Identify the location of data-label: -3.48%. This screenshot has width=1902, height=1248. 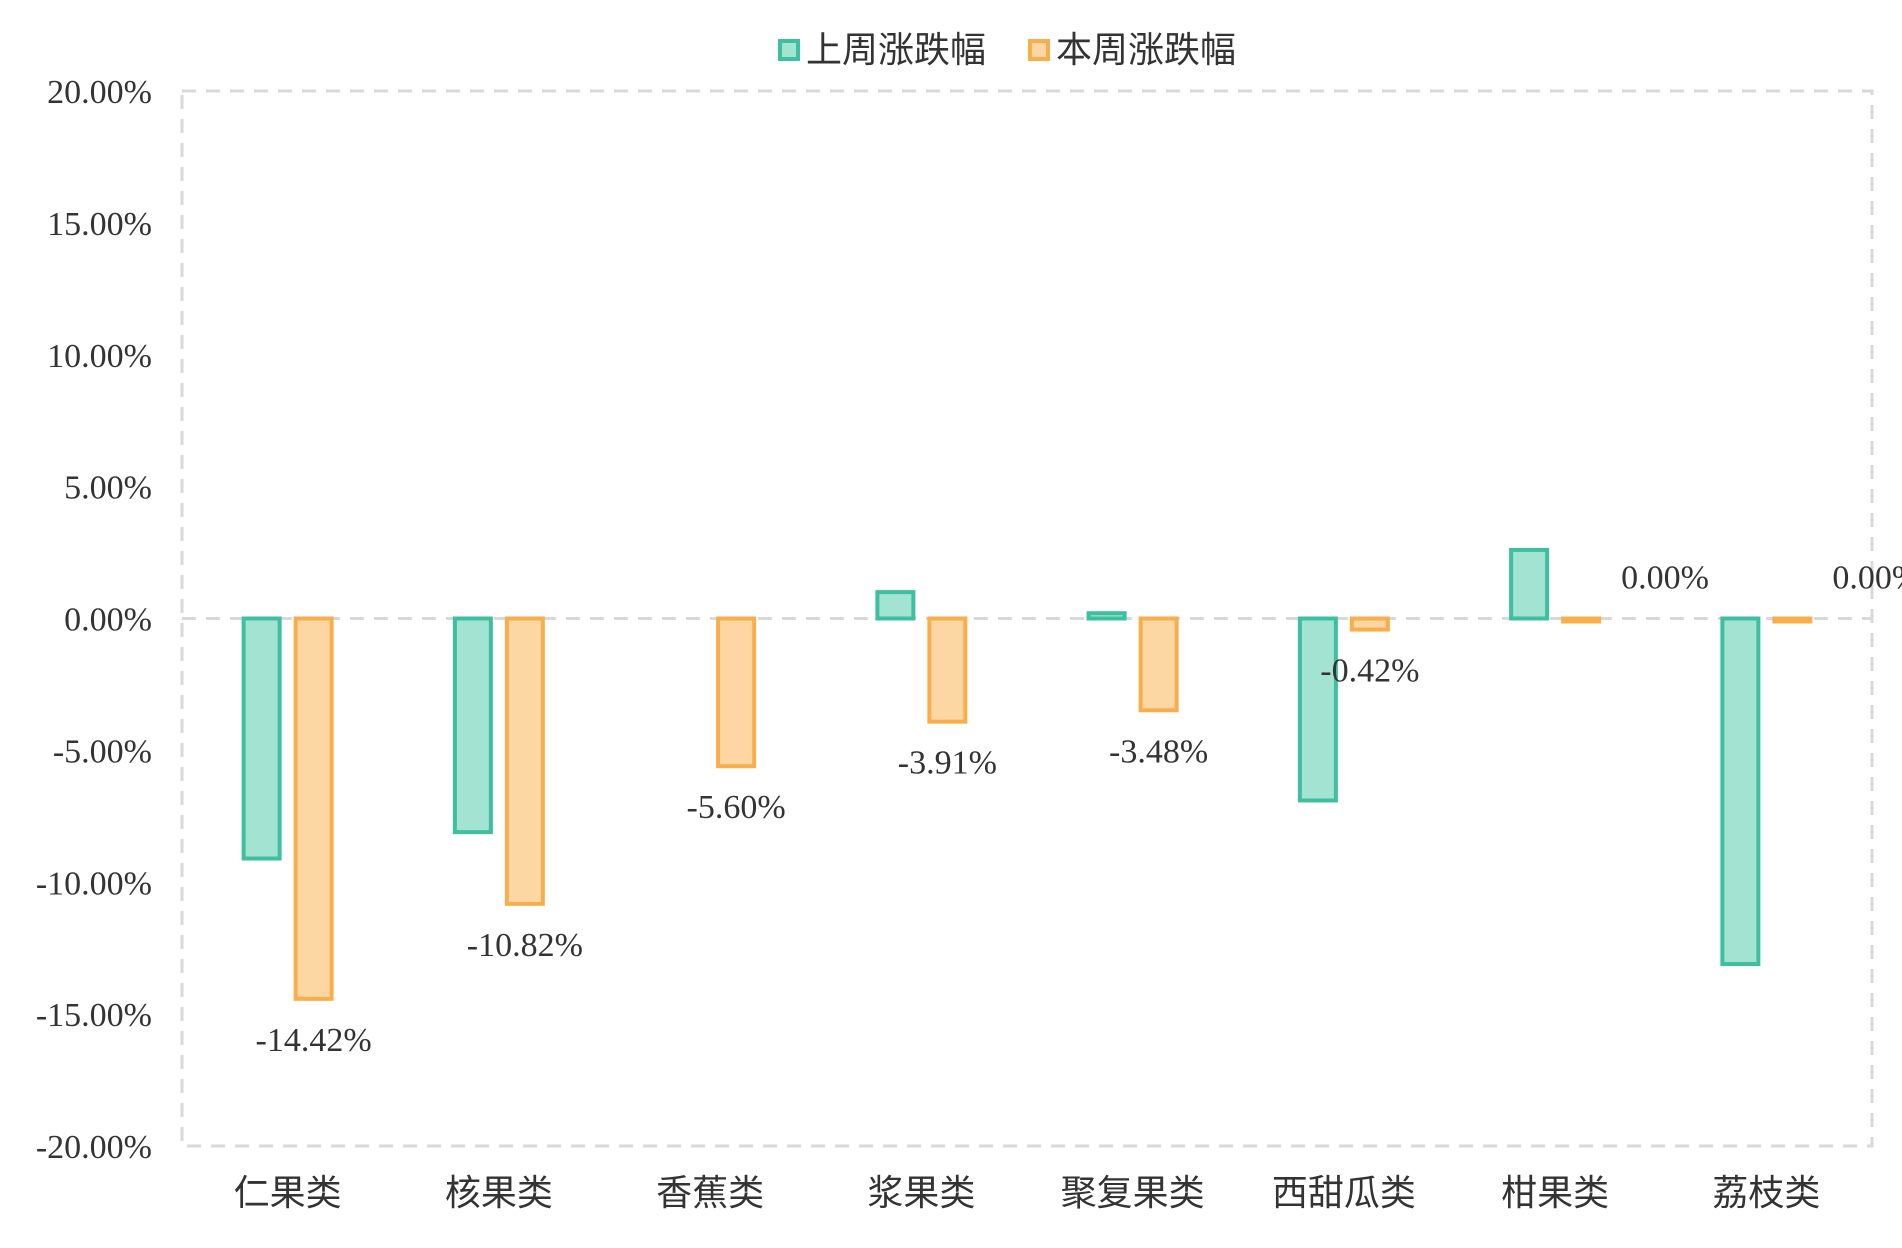
(1158, 751).